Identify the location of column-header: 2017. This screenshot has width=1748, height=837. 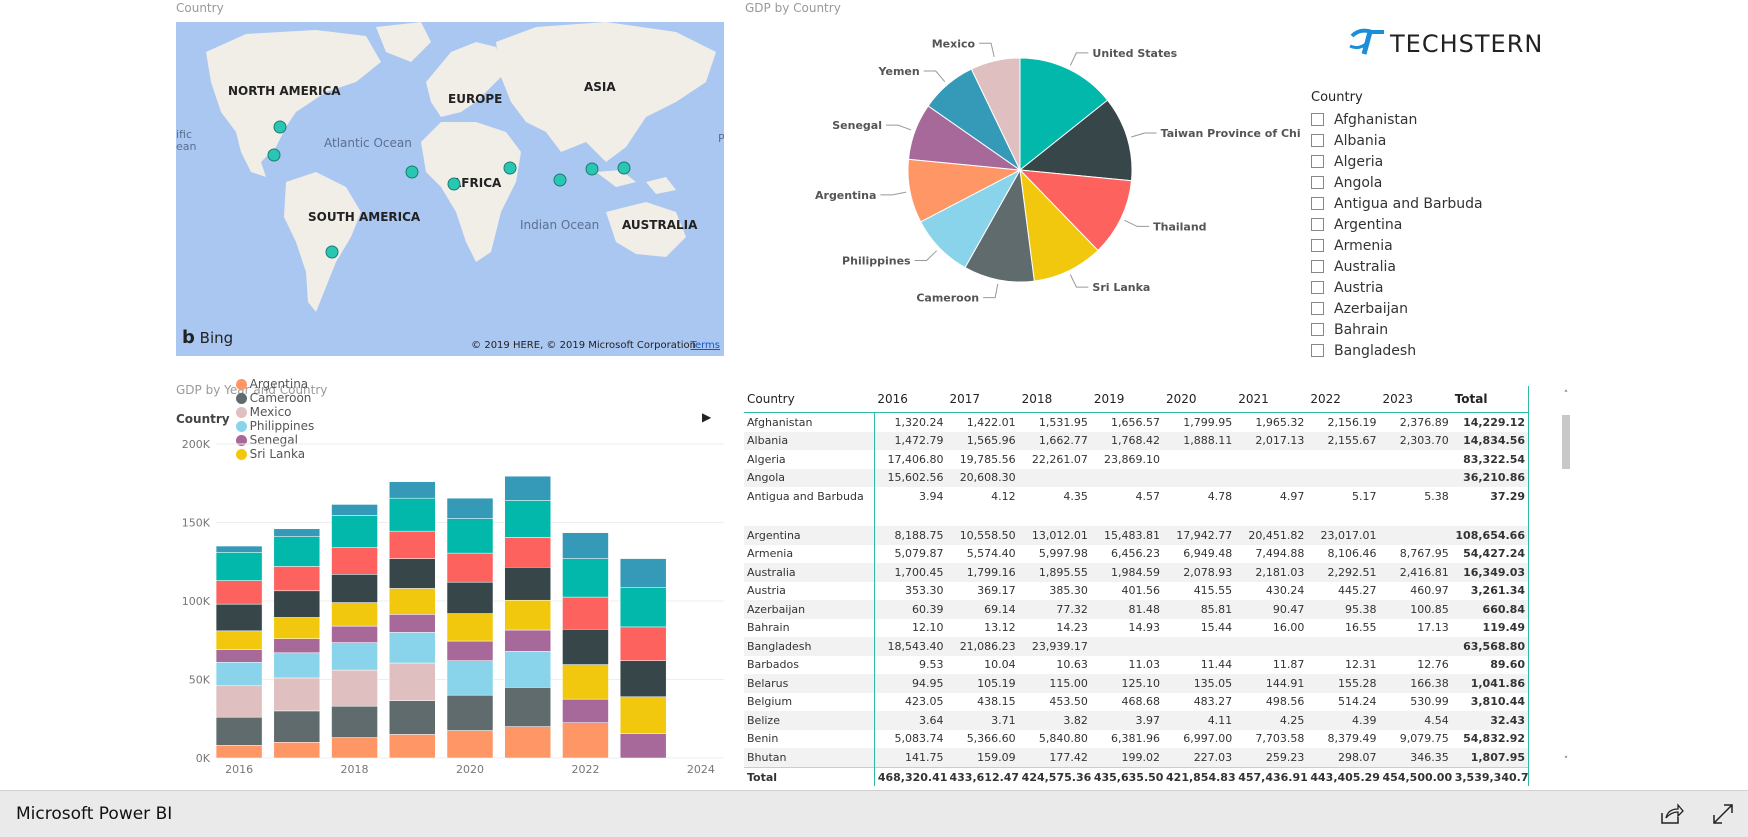
(965, 399).